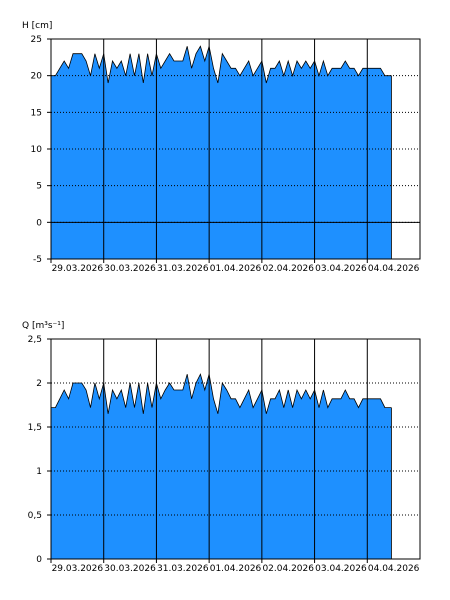 The width and height of the screenshot is (450, 600). I want to click on discharge-x-tick-label: 30.03.2026, so click(130, 569).